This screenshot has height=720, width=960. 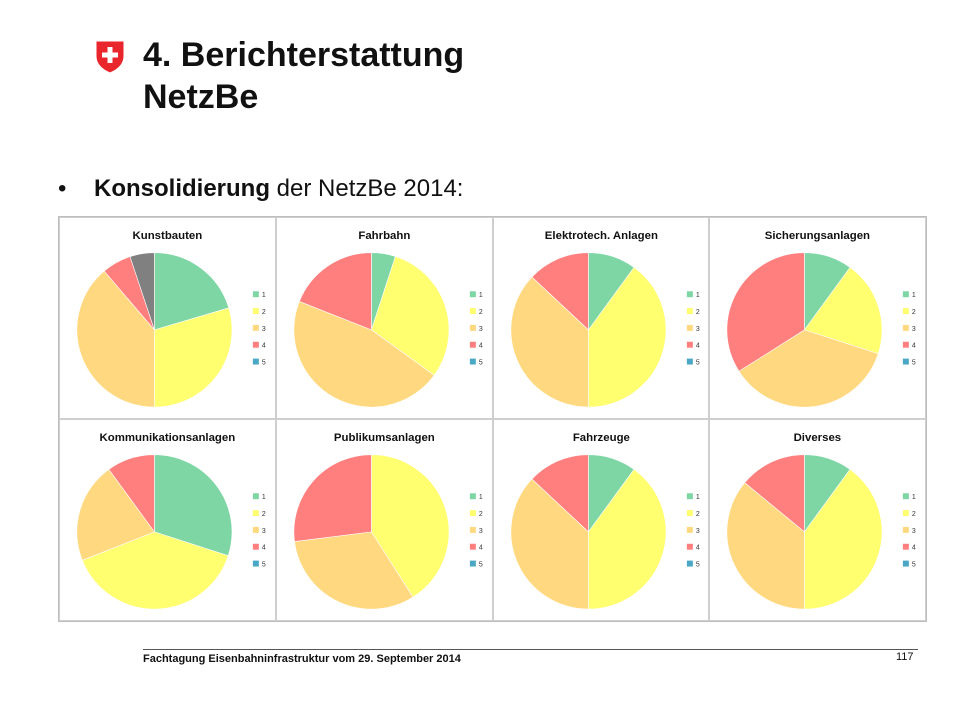 I want to click on page-title-line-1: 4. Berichterstattung, so click(x=304, y=55).